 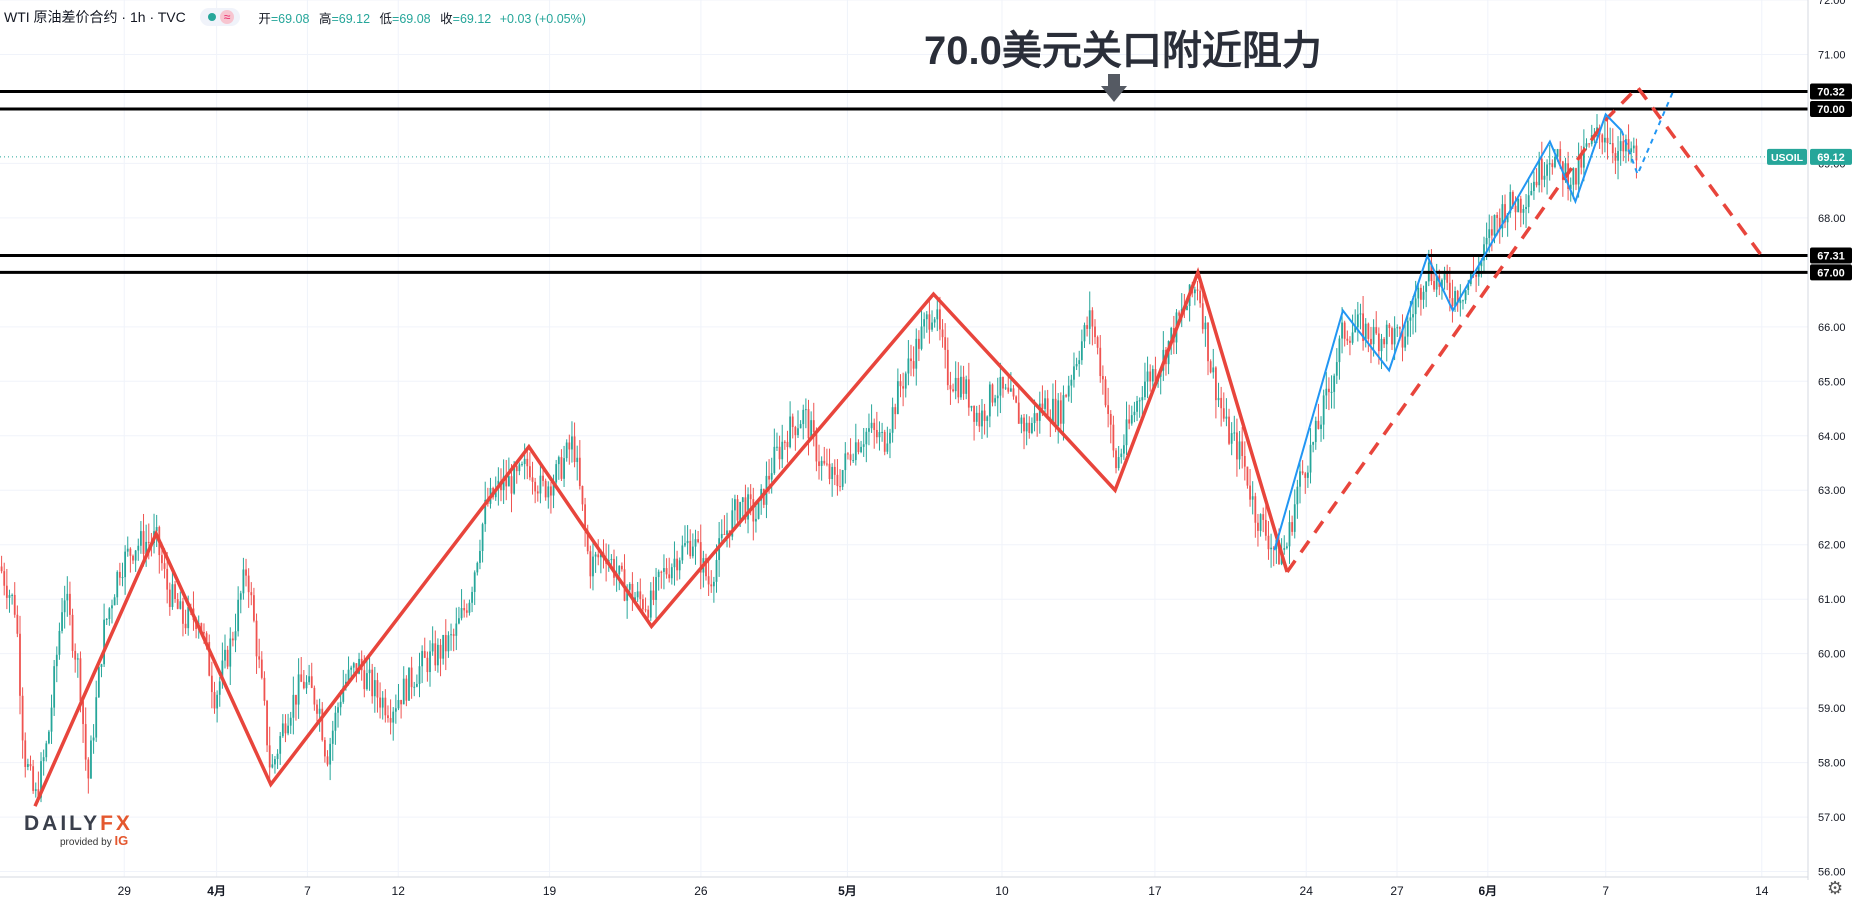 What do you see at coordinates (121, 840) in the screenshot?
I see `logo-ig: IG` at bounding box center [121, 840].